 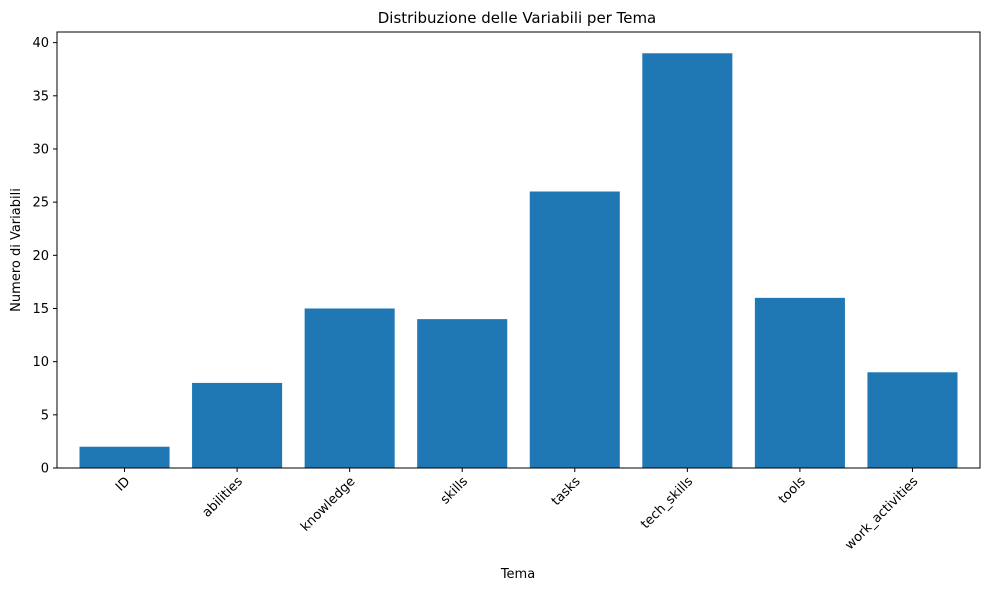 What do you see at coordinates (45, 469) in the screenshot?
I see `y-tick-label: 0` at bounding box center [45, 469].